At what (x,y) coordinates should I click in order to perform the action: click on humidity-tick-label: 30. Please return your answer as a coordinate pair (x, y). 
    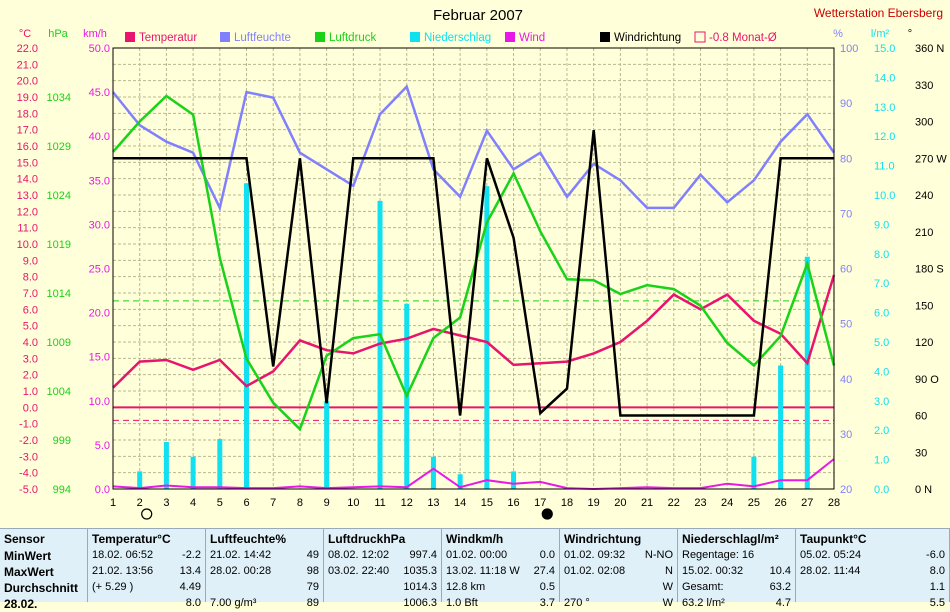
    Looking at the image, I should click on (846, 435).